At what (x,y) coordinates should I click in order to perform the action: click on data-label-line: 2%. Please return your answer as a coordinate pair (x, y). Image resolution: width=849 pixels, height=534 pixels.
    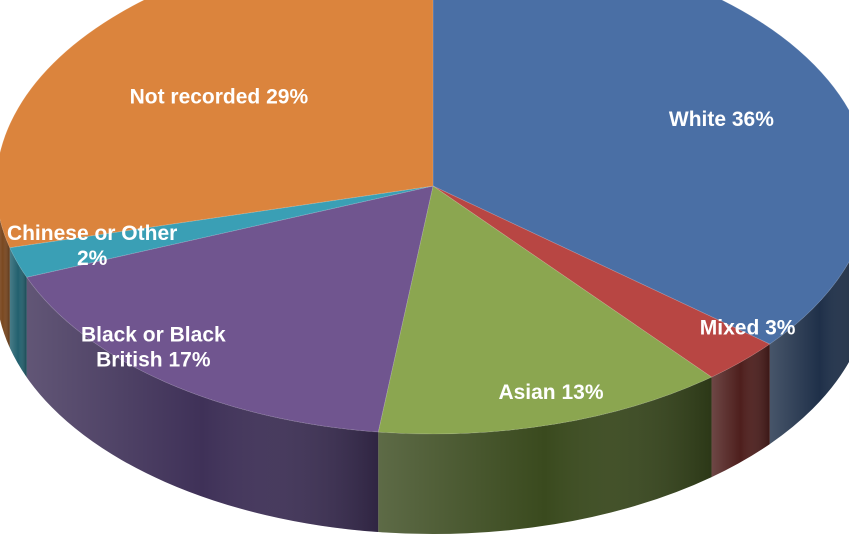
    Looking at the image, I should click on (92, 258).